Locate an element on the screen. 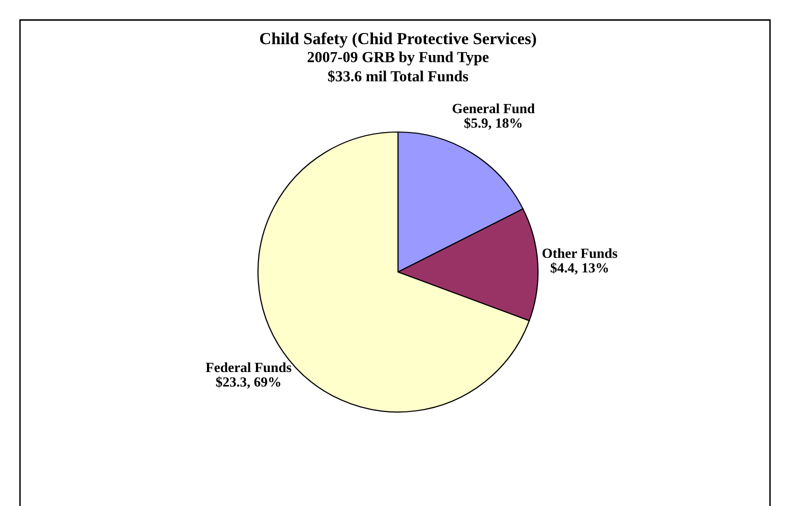 The width and height of the screenshot is (788, 506). data-label: $23.3, 69% is located at coordinates (248, 382).